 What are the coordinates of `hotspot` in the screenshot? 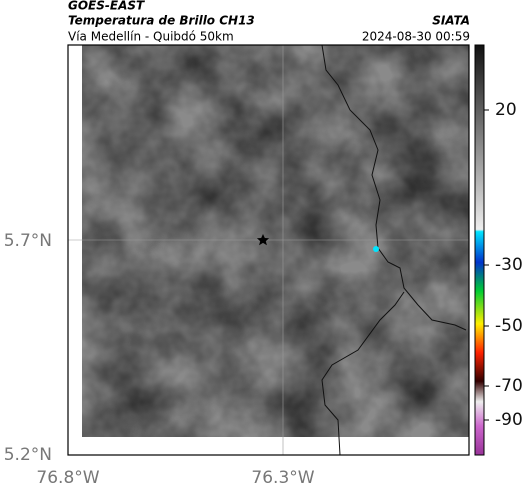 It's located at (376, 249).